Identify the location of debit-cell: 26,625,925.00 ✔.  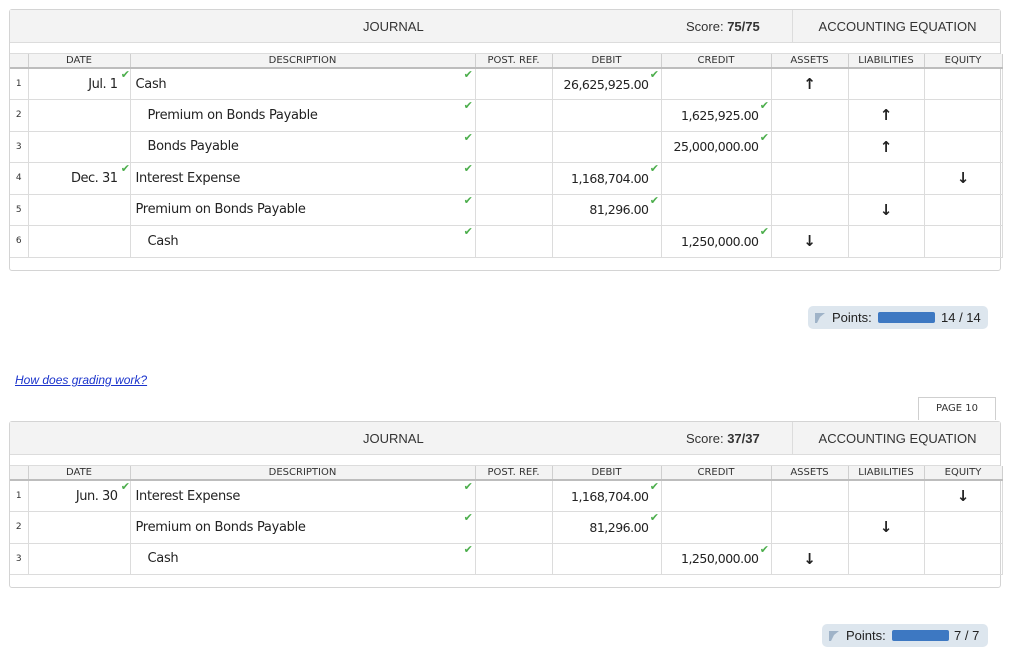
(607, 84).